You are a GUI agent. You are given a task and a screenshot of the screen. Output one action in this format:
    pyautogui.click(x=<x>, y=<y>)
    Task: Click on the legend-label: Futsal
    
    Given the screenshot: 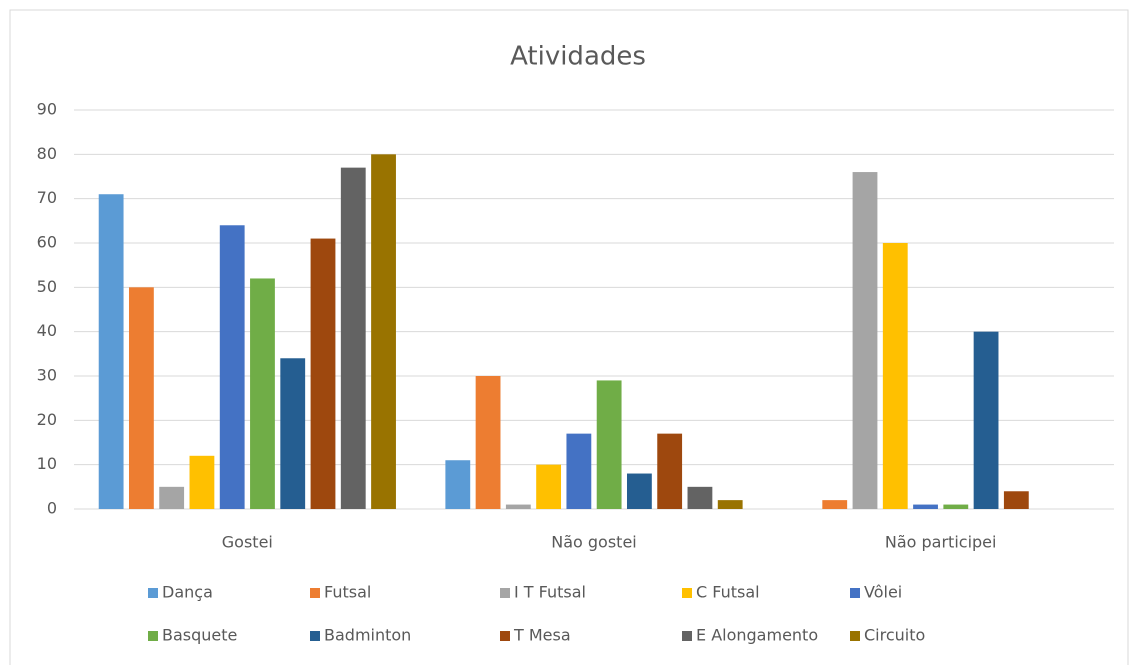 What is the action you would take?
    pyautogui.click(x=347, y=592)
    